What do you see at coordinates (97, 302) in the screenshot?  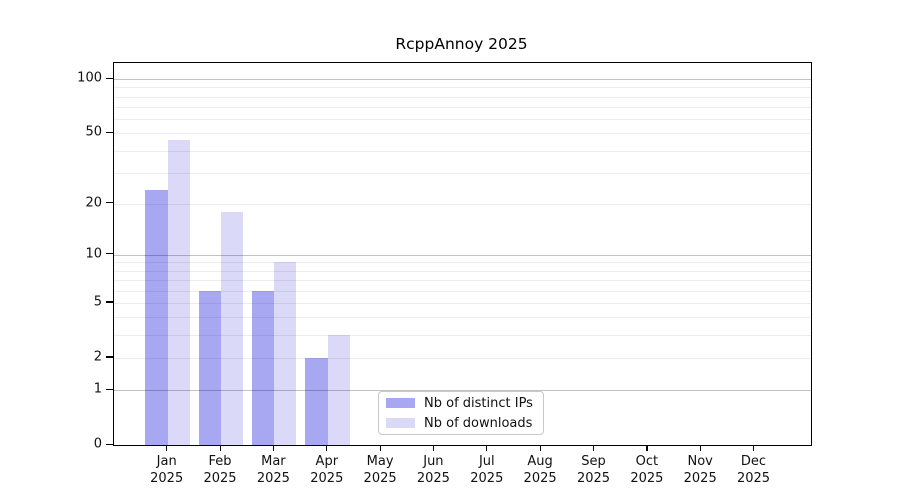 I see `y-tick-label: 5` at bounding box center [97, 302].